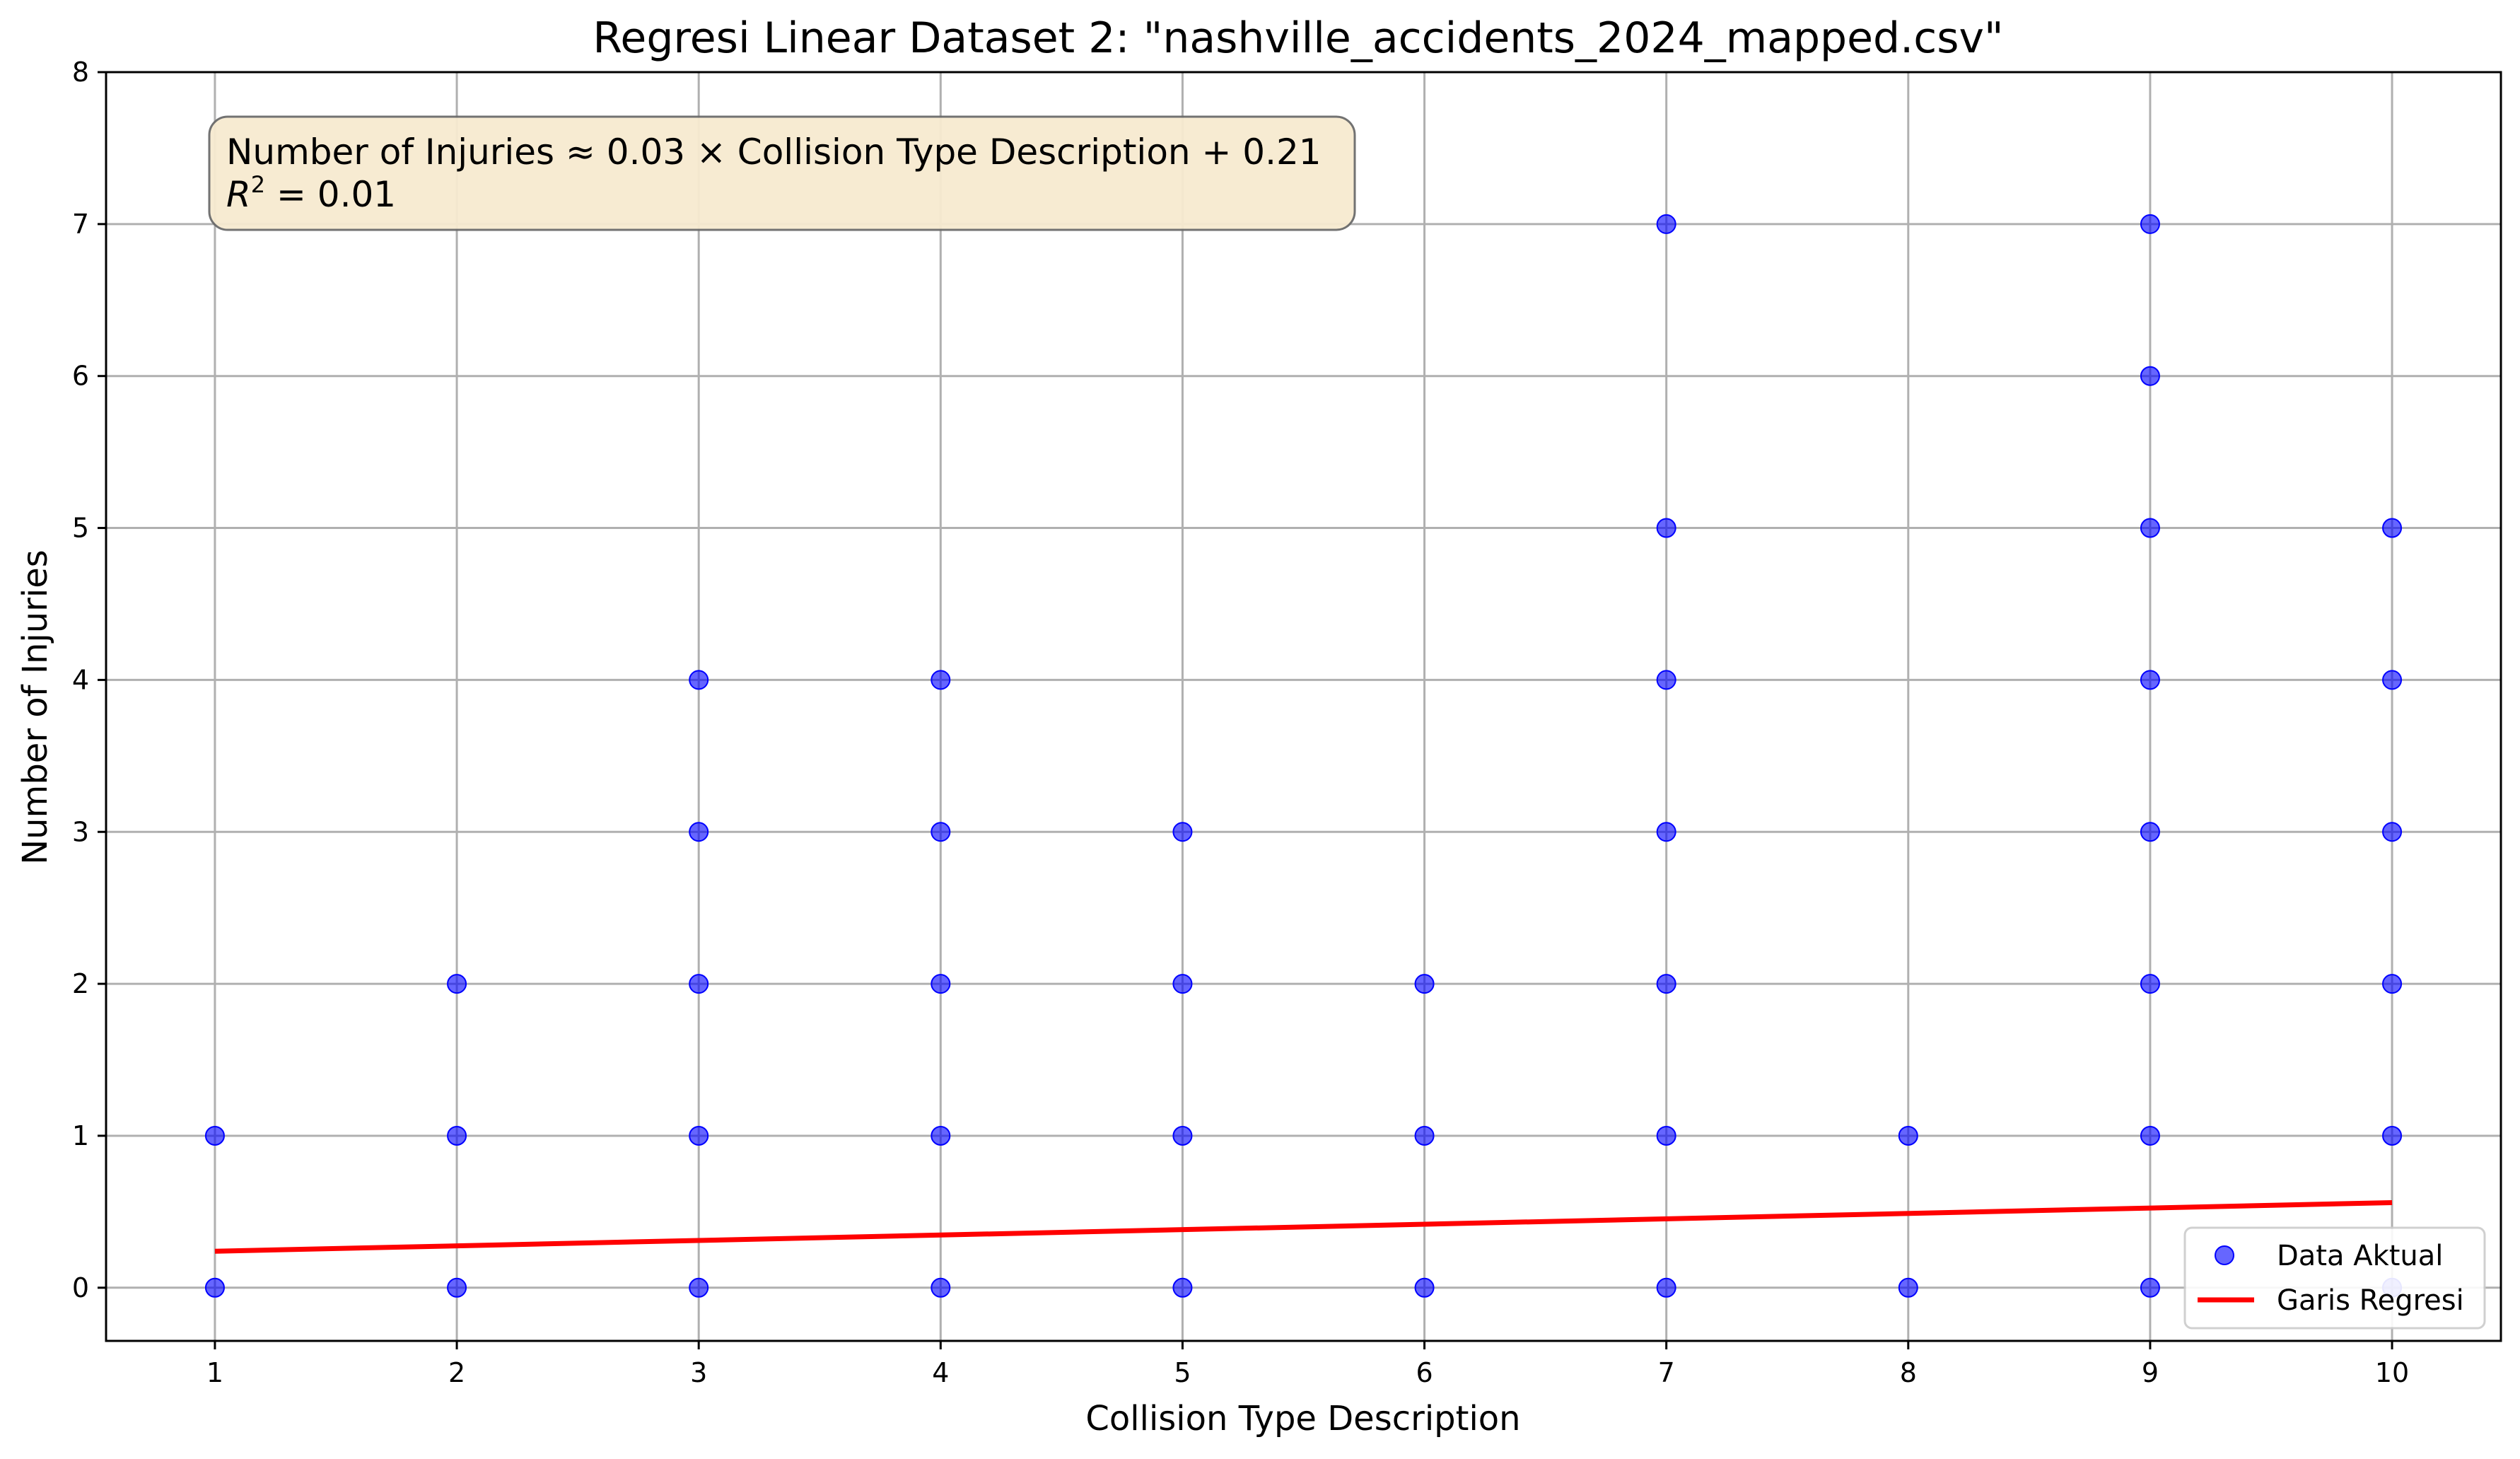 The image size is (2520, 1459). I want to click on y-tick-label: 4, so click(80, 679).